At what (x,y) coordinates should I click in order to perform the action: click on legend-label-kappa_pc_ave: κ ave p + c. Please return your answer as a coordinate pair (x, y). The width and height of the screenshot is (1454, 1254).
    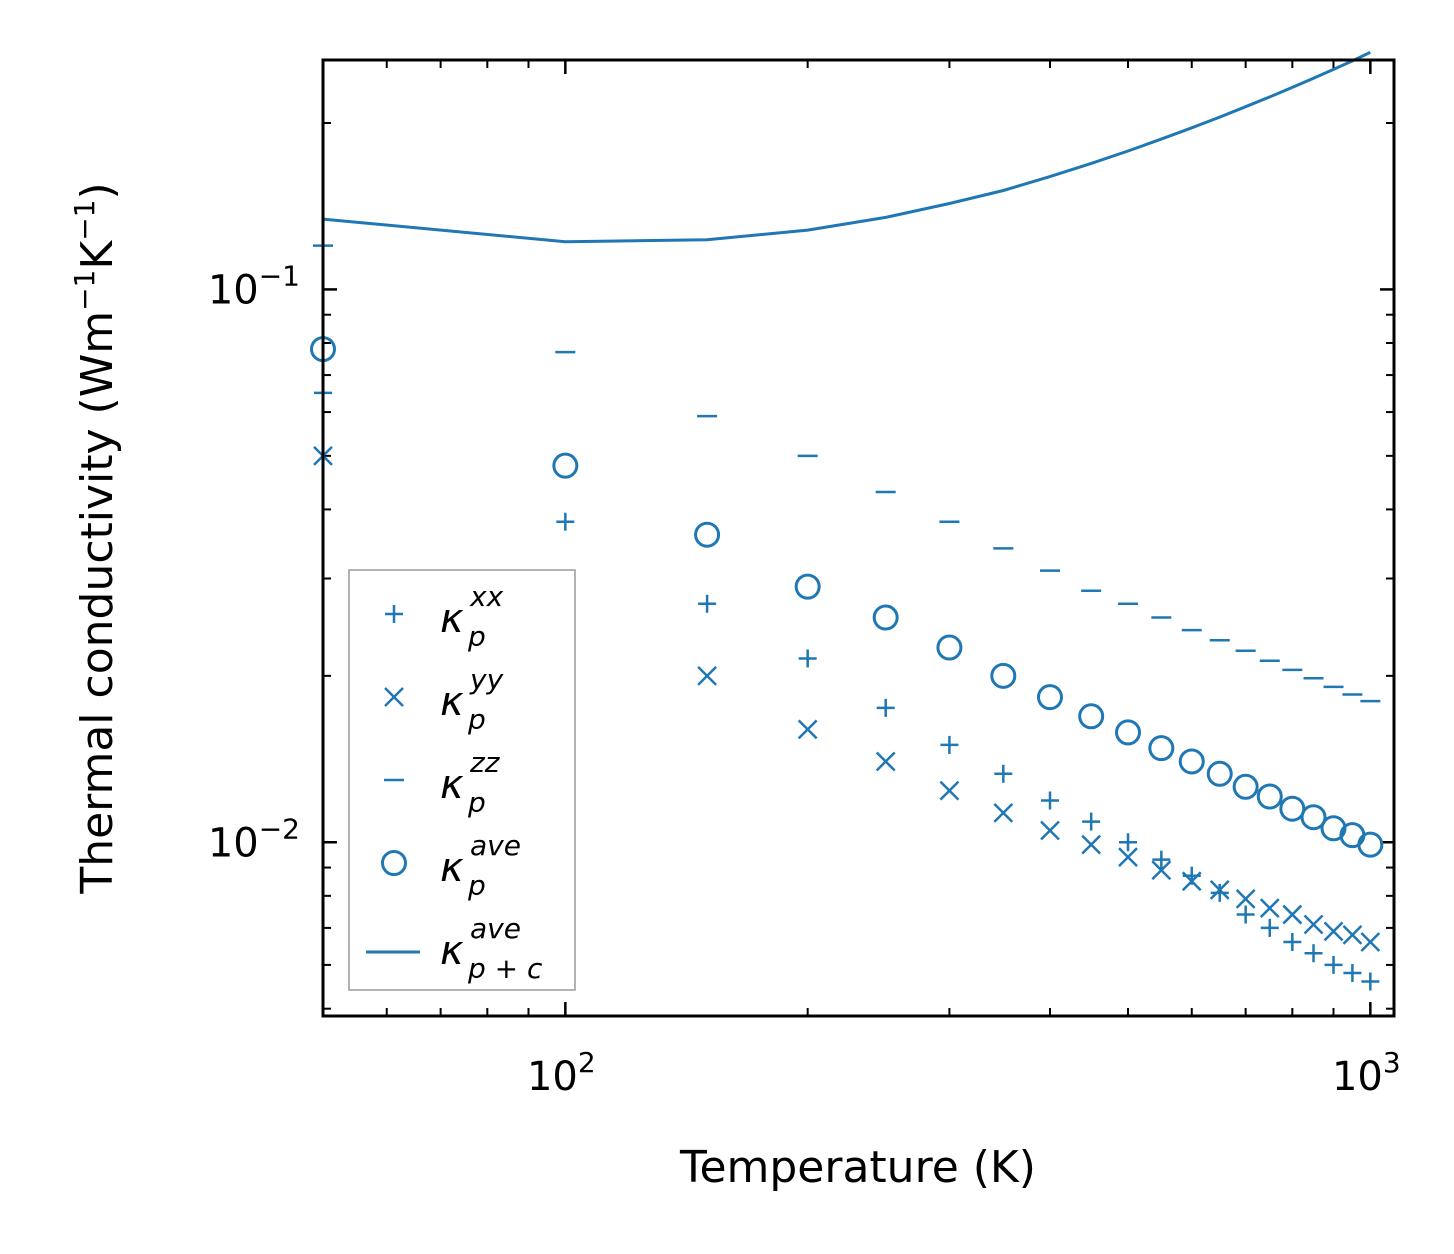
    Looking at the image, I should click on (491, 948).